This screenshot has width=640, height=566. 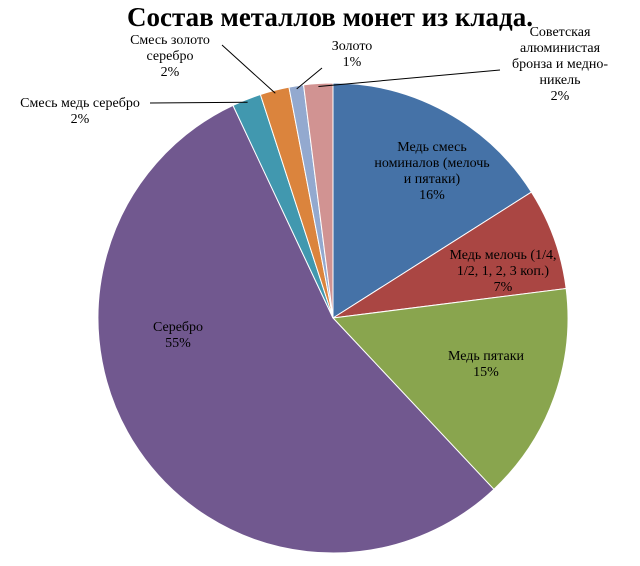 What do you see at coordinates (486, 372) in the screenshot?
I see `value-label: 15%` at bounding box center [486, 372].